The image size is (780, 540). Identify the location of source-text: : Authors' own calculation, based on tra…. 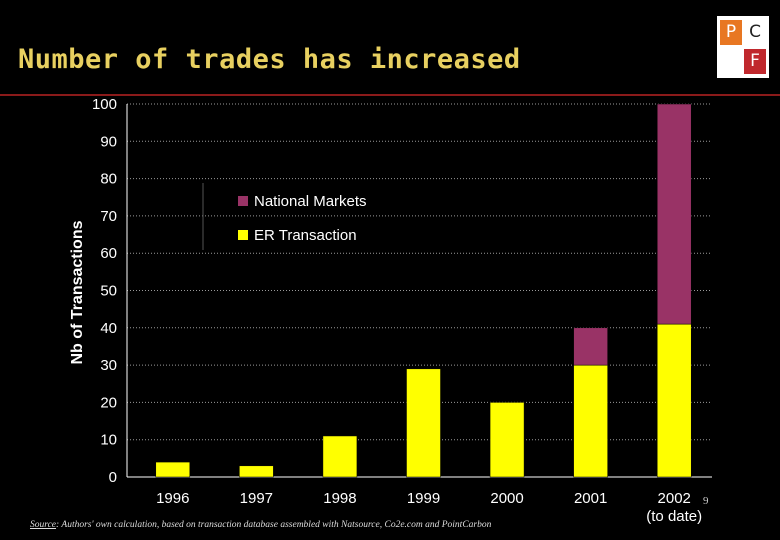
(274, 525).